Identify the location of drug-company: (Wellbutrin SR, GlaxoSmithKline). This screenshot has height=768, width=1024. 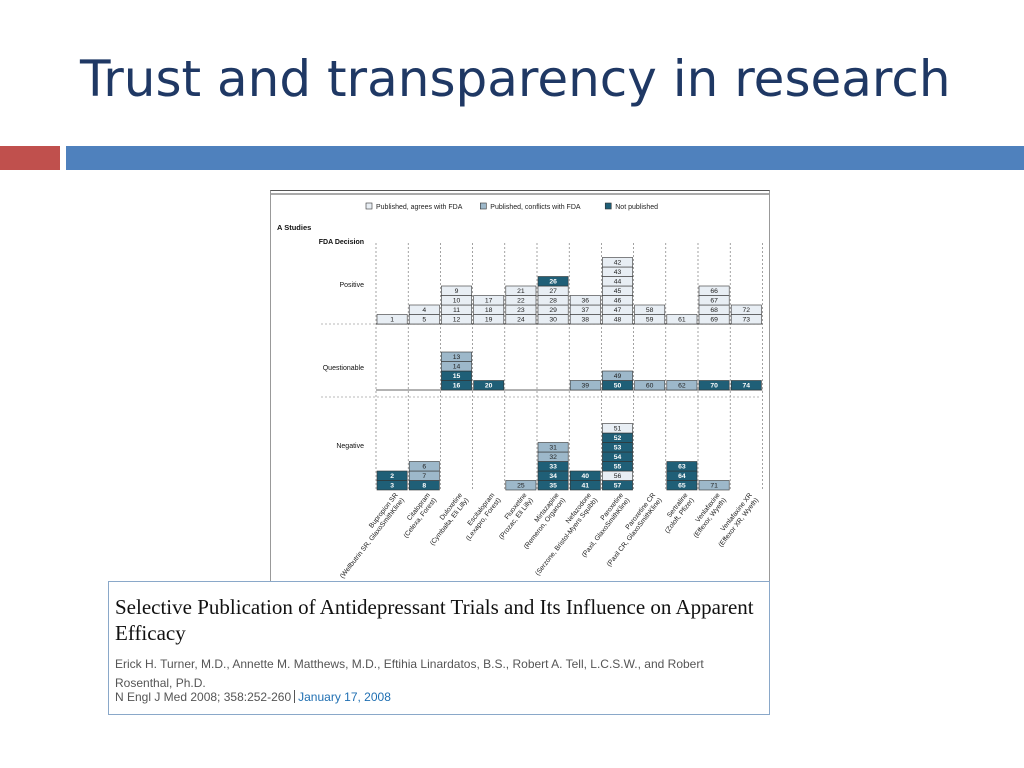
(372, 538).